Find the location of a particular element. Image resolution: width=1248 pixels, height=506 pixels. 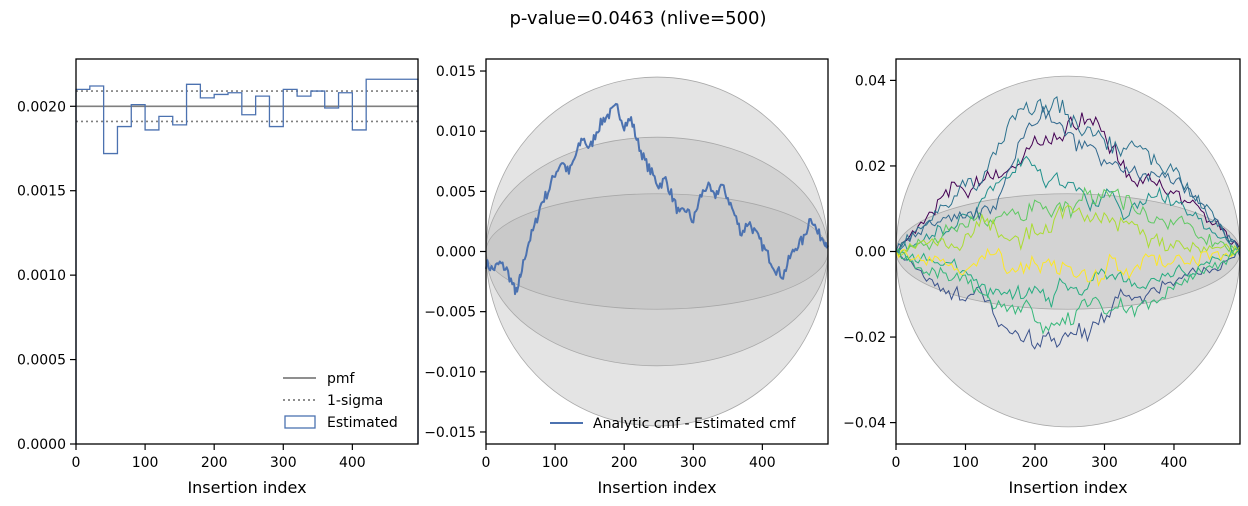

legend-sigma-label: 1-sigma is located at coordinates (355, 401).